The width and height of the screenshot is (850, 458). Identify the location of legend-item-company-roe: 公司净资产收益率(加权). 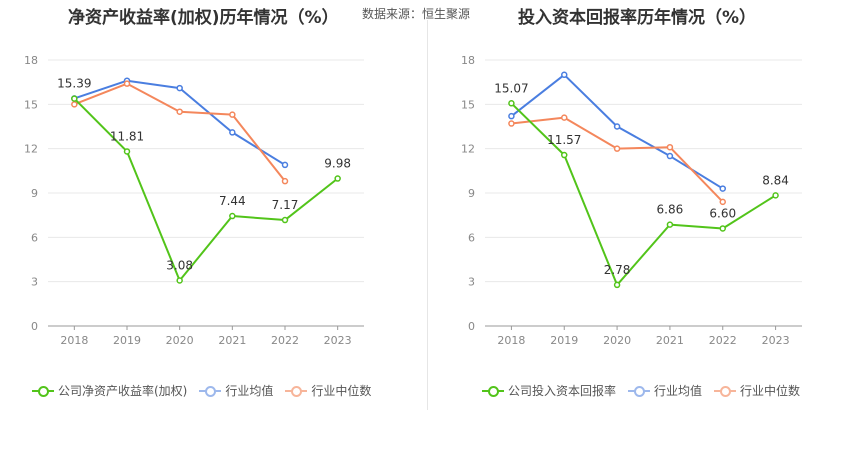
(109, 390).